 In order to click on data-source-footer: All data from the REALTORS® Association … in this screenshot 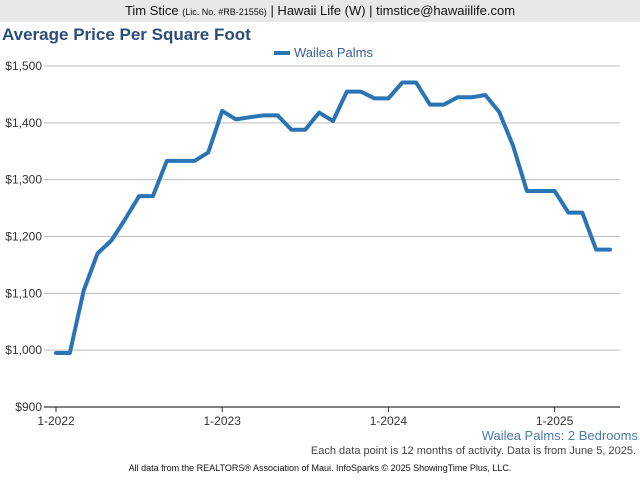, I will do `click(320, 468)`.